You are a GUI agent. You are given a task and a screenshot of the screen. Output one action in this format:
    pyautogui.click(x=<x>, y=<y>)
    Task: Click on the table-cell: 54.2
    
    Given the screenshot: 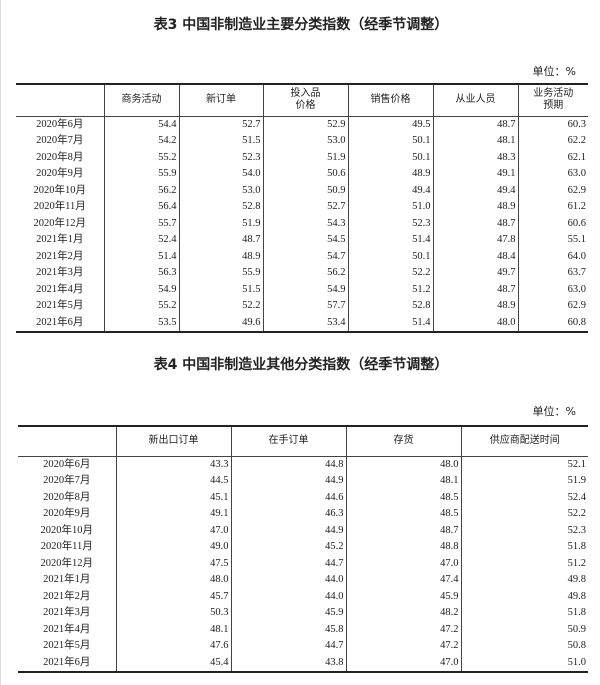 What is the action you would take?
    pyautogui.click(x=141, y=141)
    